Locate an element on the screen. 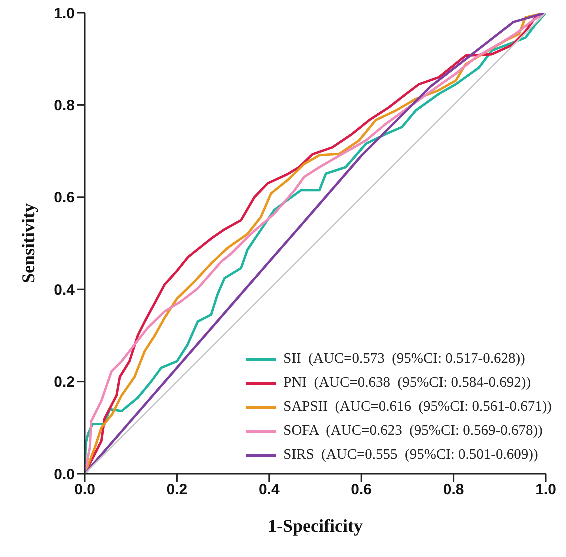 The image size is (566, 557). y-tick-label: 0.4 is located at coordinates (65, 290).